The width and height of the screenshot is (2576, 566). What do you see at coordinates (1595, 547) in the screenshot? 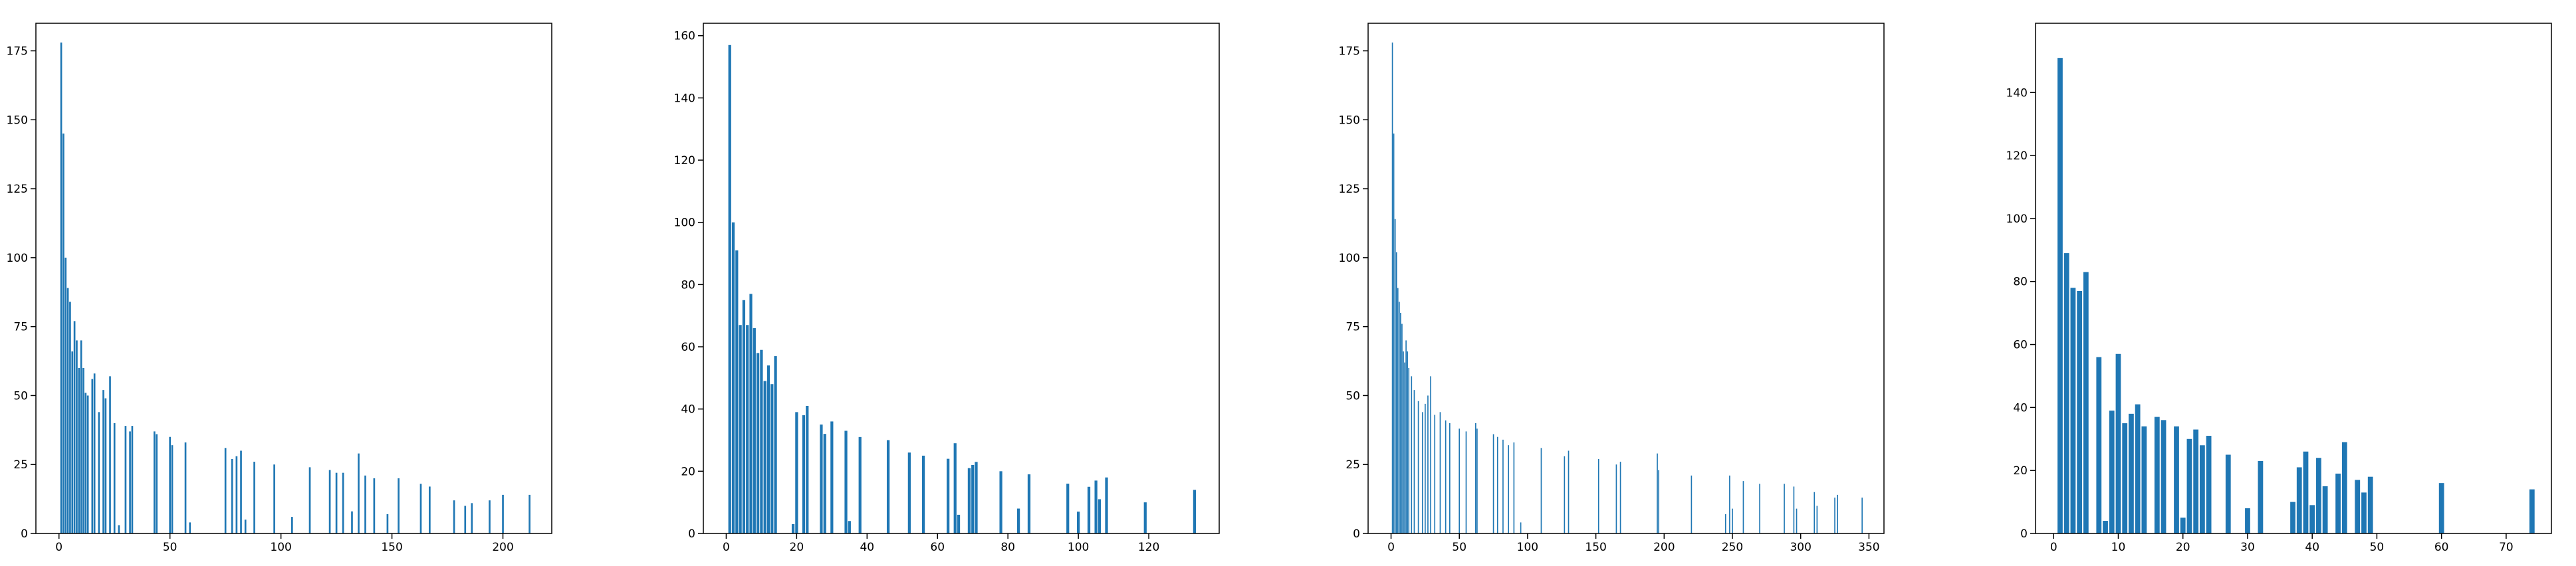
I see `x-tick-label: 150` at bounding box center [1595, 547].